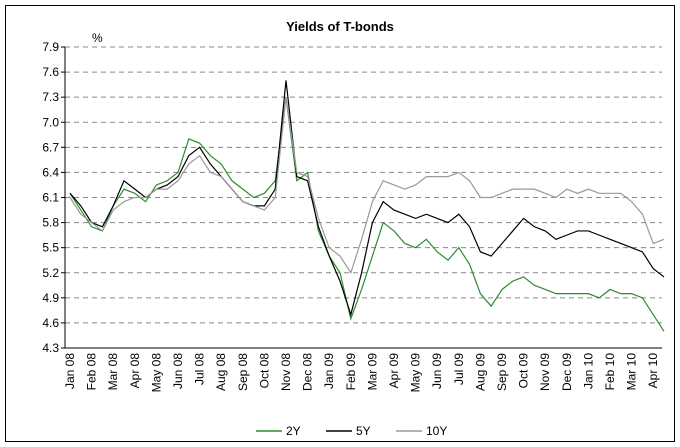 The width and height of the screenshot is (680, 447). I want to click on legend-label: 5Y, so click(363, 431).